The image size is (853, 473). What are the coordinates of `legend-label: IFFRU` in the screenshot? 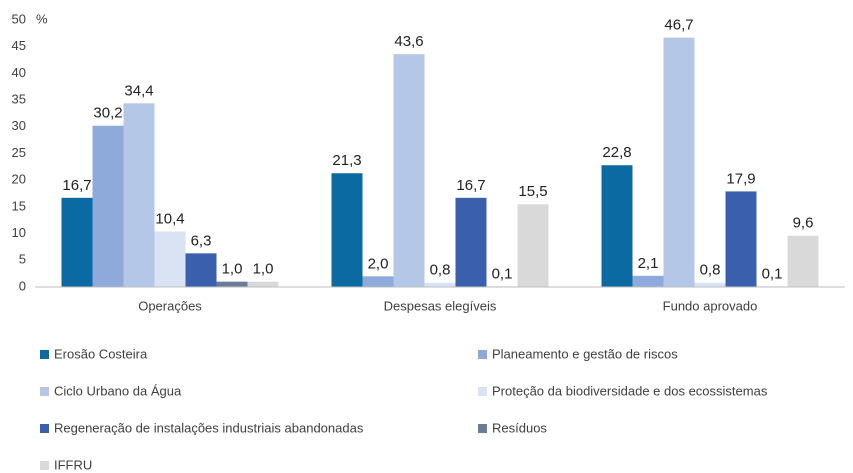 It's located at (73, 464).